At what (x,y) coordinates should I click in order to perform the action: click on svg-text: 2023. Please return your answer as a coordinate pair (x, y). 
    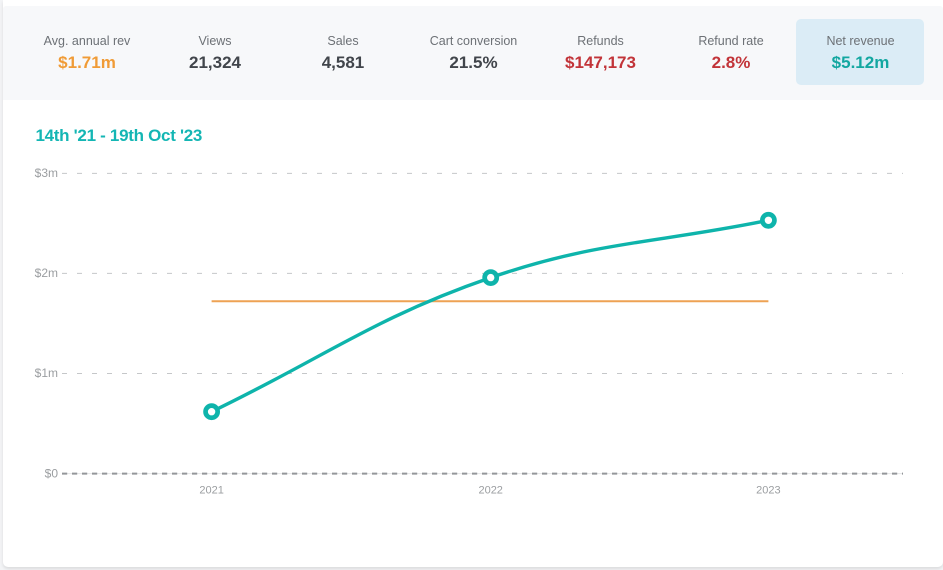
    Looking at the image, I should click on (768, 491).